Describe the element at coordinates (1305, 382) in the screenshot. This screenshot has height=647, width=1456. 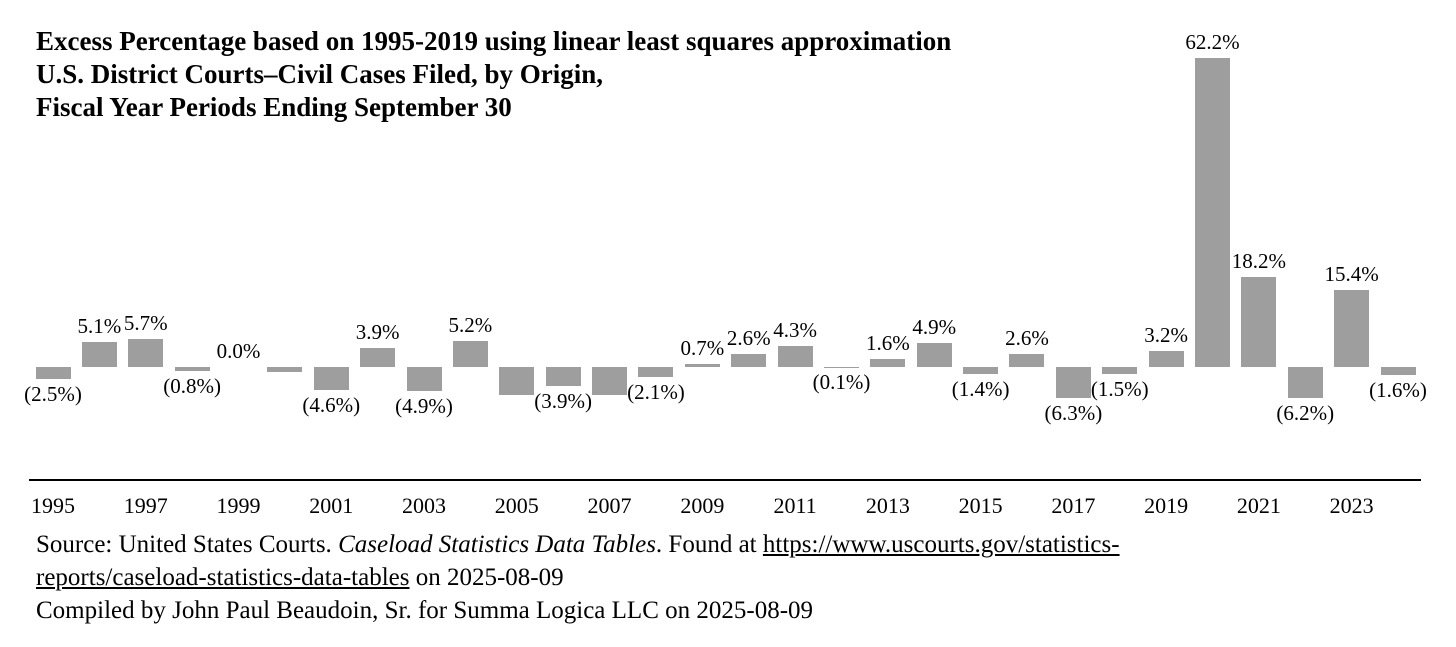
I see `bar-2022` at that location.